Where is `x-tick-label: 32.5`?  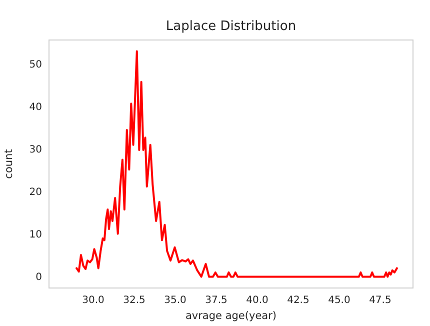
x-tick-label: 32.5 is located at coordinates (134, 300).